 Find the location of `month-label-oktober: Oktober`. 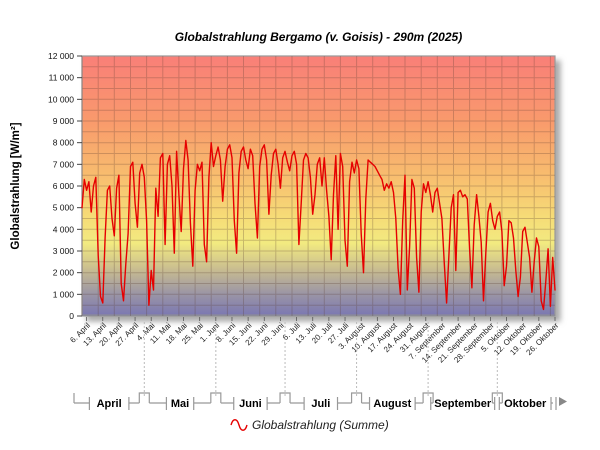

month-label-oktober: Oktober is located at coordinates (525, 404).